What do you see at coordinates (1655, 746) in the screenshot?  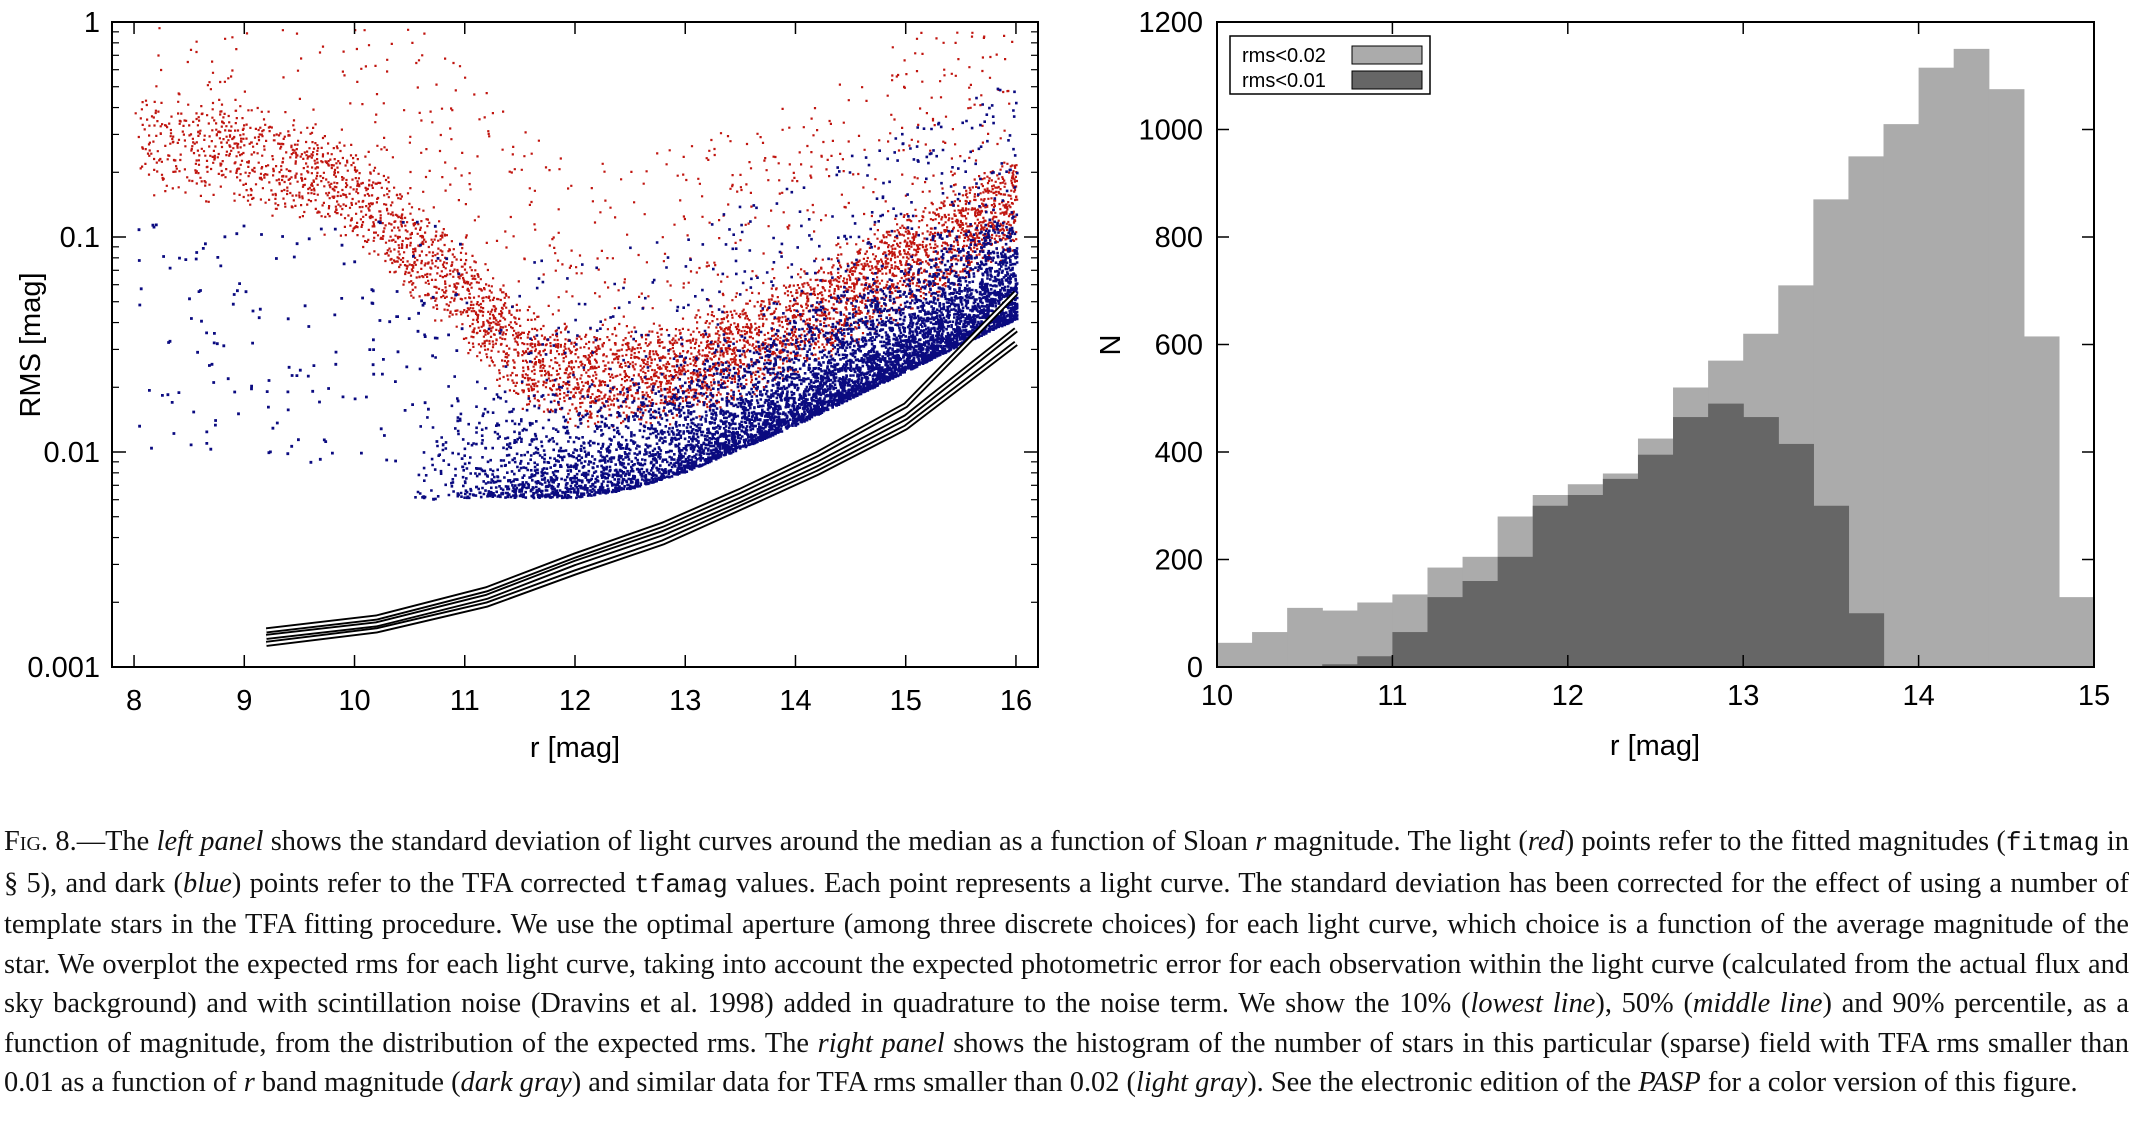 I see `right-x-axis-label: r [mag]` at bounding box center [1655, 746].